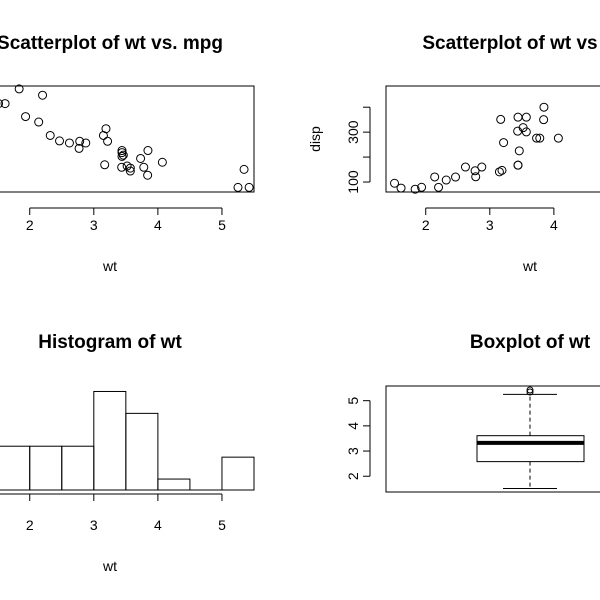 This screenshot has height=600, width=600. Describe the element at coordinates (353, 401) in the screenshot. I see `y-tick-label: 5` at that location.